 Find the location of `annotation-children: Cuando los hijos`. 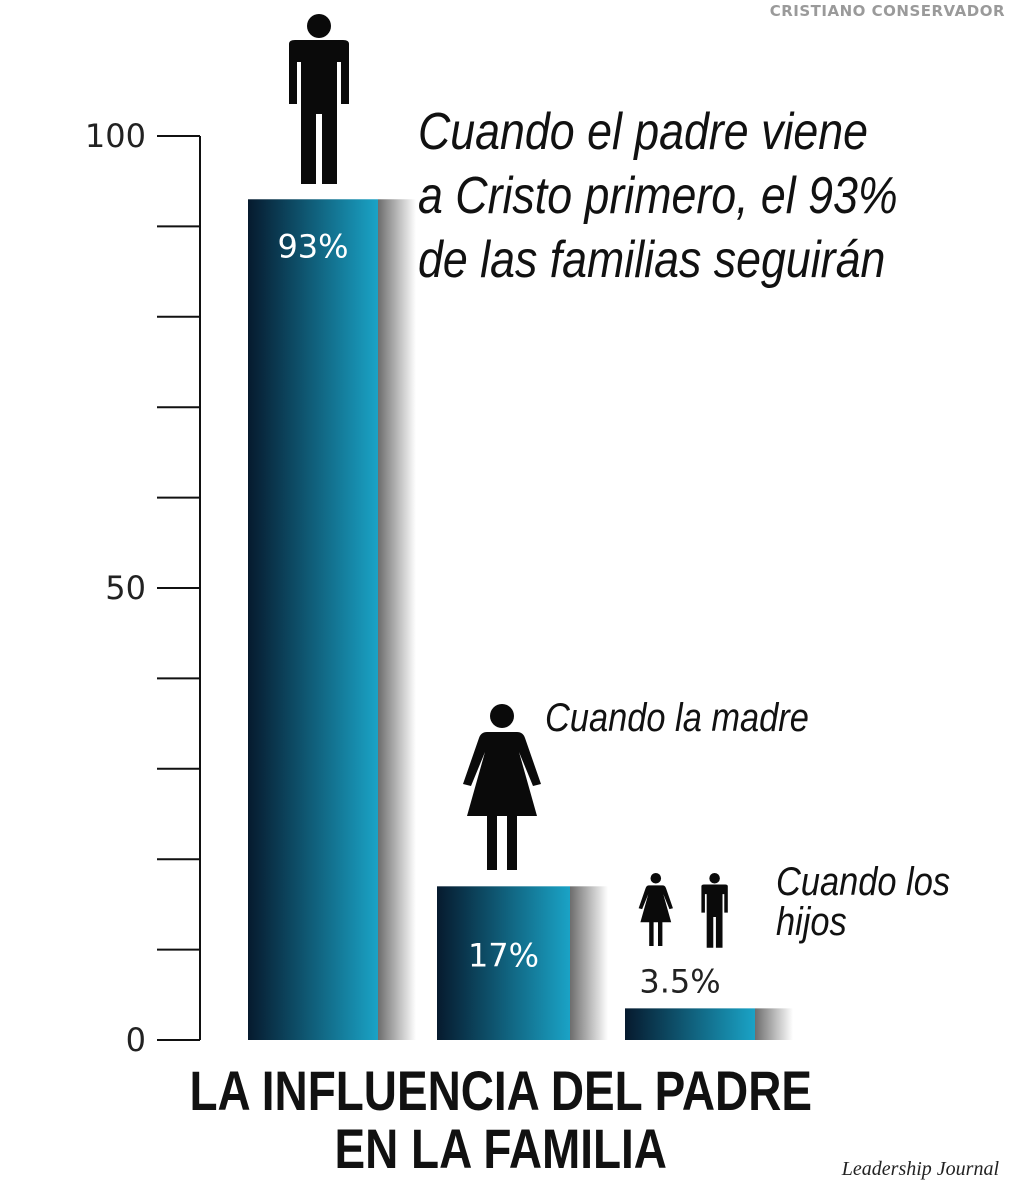

annotation-children: Cuando los hijos is located at coordinates (863, 902).